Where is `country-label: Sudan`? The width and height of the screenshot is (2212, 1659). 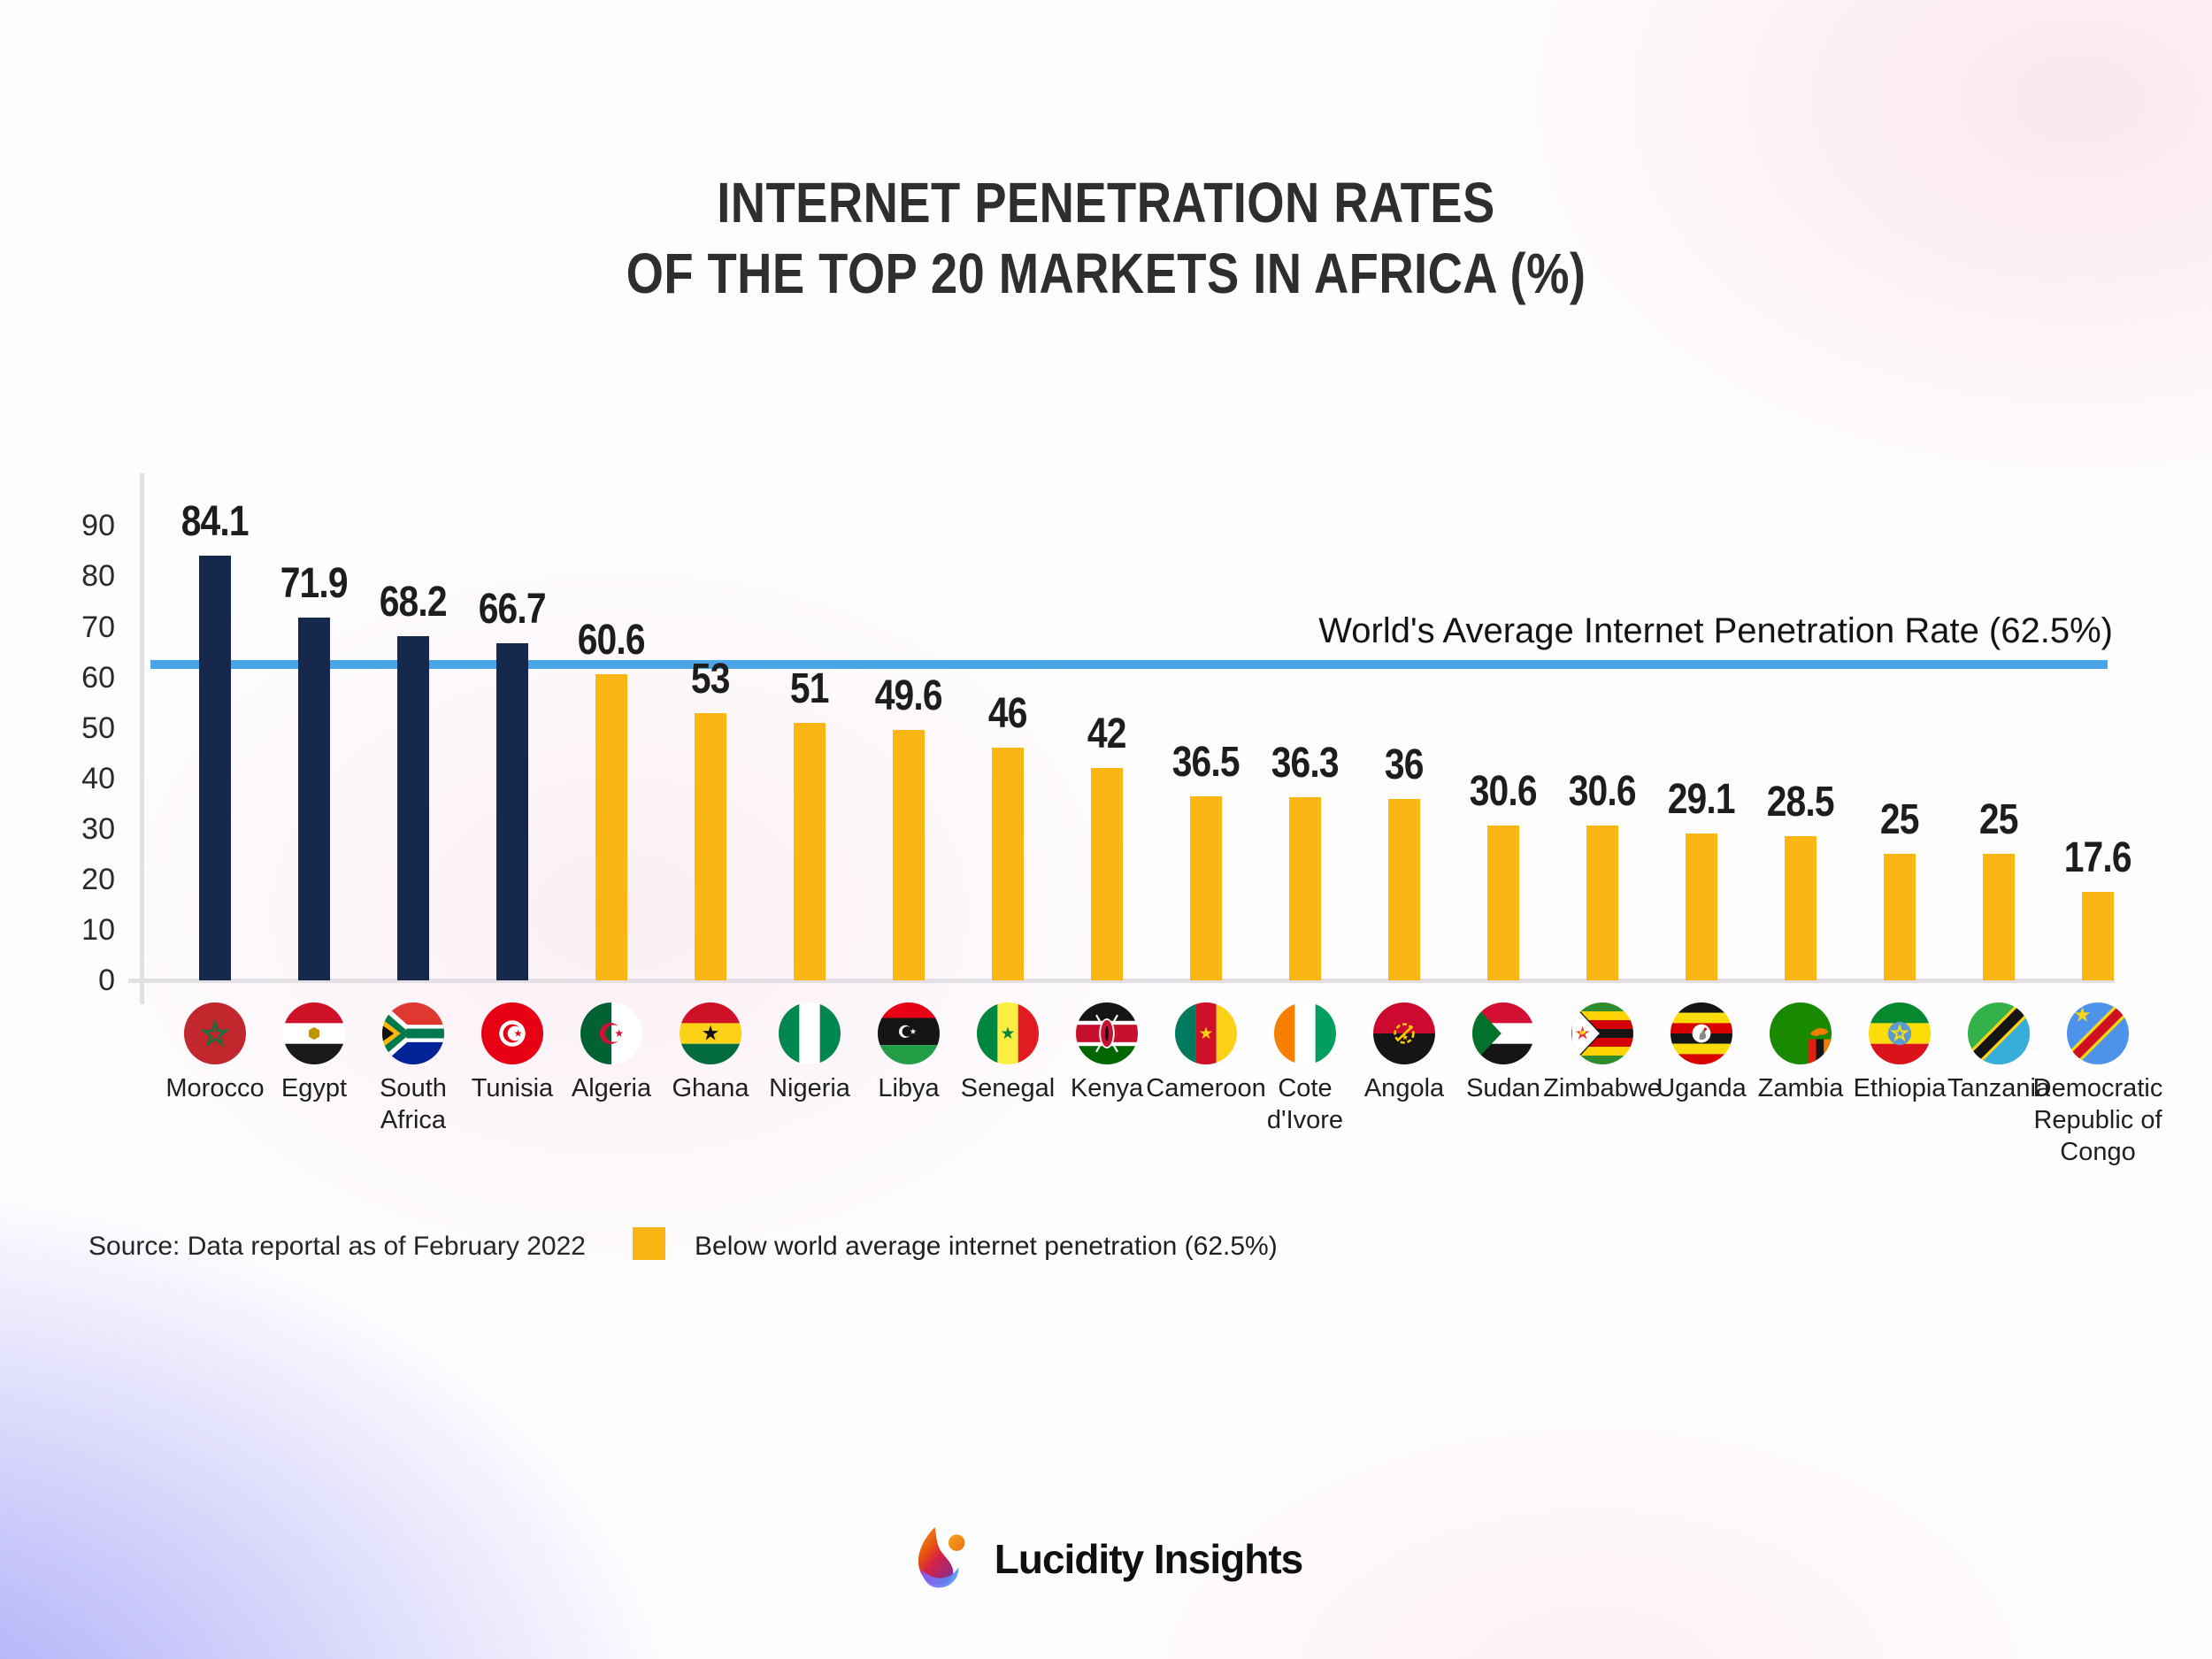
country-label: Sudan is located at coordinates (1503, 1088).